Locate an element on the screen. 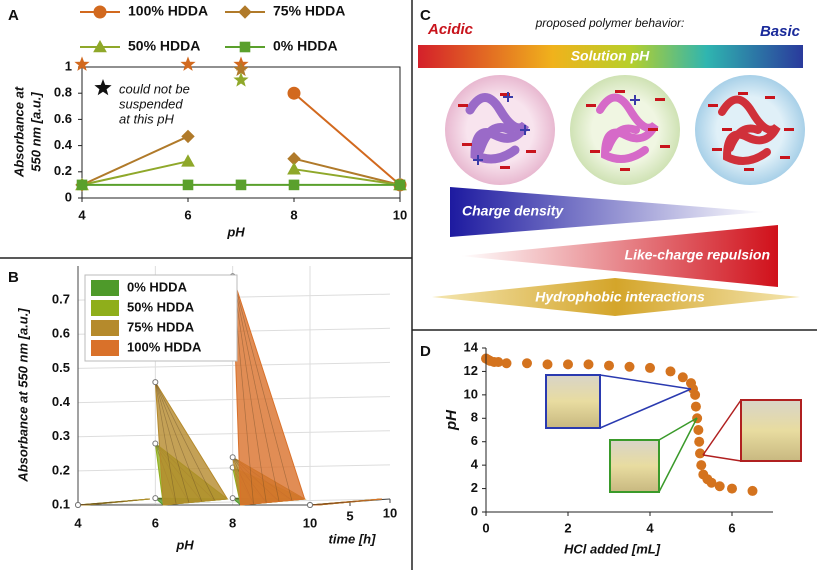 The height and width of the screenshot is (570, 817). x-tick-label: 8 is located at coordinates (232, 522).